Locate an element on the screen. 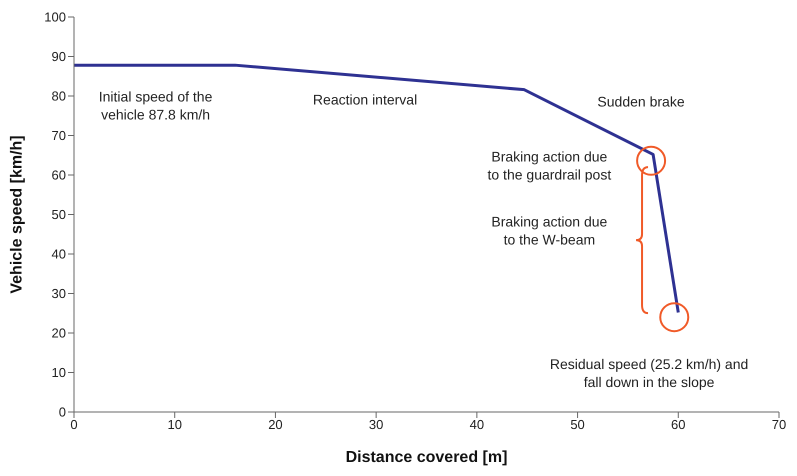 This screenshot has width=797, height=476. x-tick-label: 40 is located at coordinates (477, 424).